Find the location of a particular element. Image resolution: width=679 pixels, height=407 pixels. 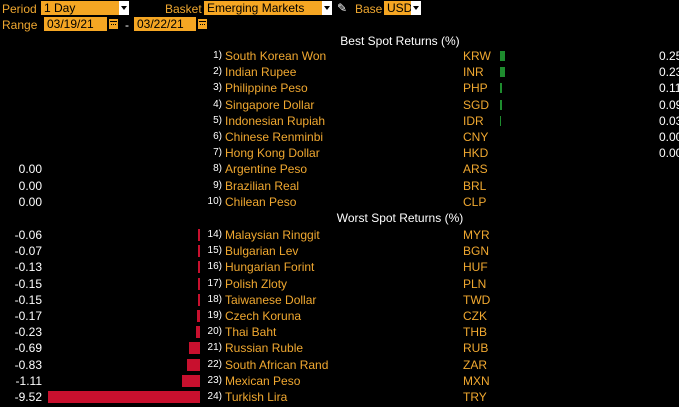

currency-code: SGD is located at coordinates (476, 104).